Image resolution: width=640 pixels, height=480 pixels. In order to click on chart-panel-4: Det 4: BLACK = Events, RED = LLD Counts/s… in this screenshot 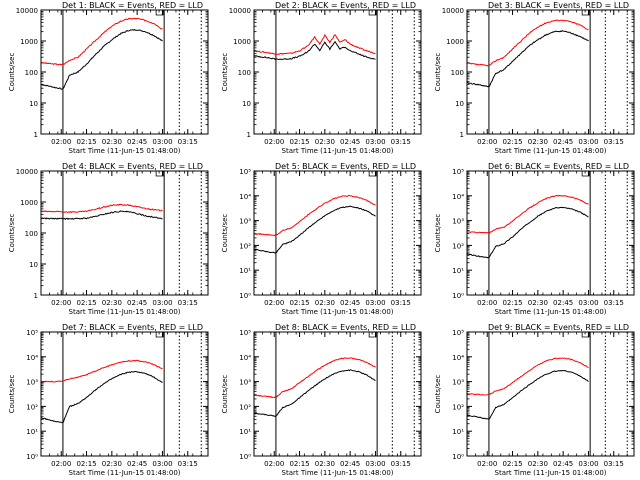, I will do `click(108, 239)`.